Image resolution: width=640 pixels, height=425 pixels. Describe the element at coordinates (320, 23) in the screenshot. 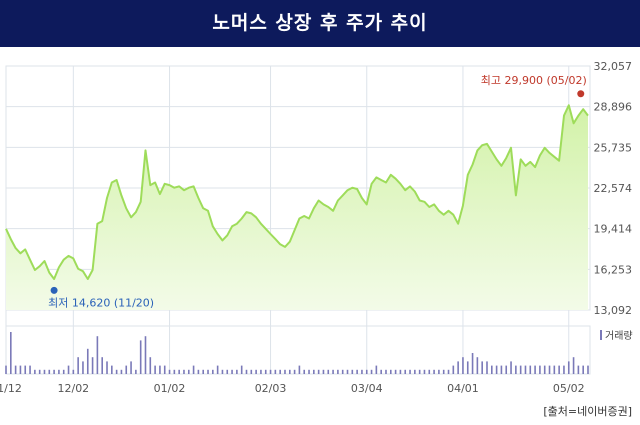

I see `page-title: 노머스 상장 후 주가 추이` at that location.